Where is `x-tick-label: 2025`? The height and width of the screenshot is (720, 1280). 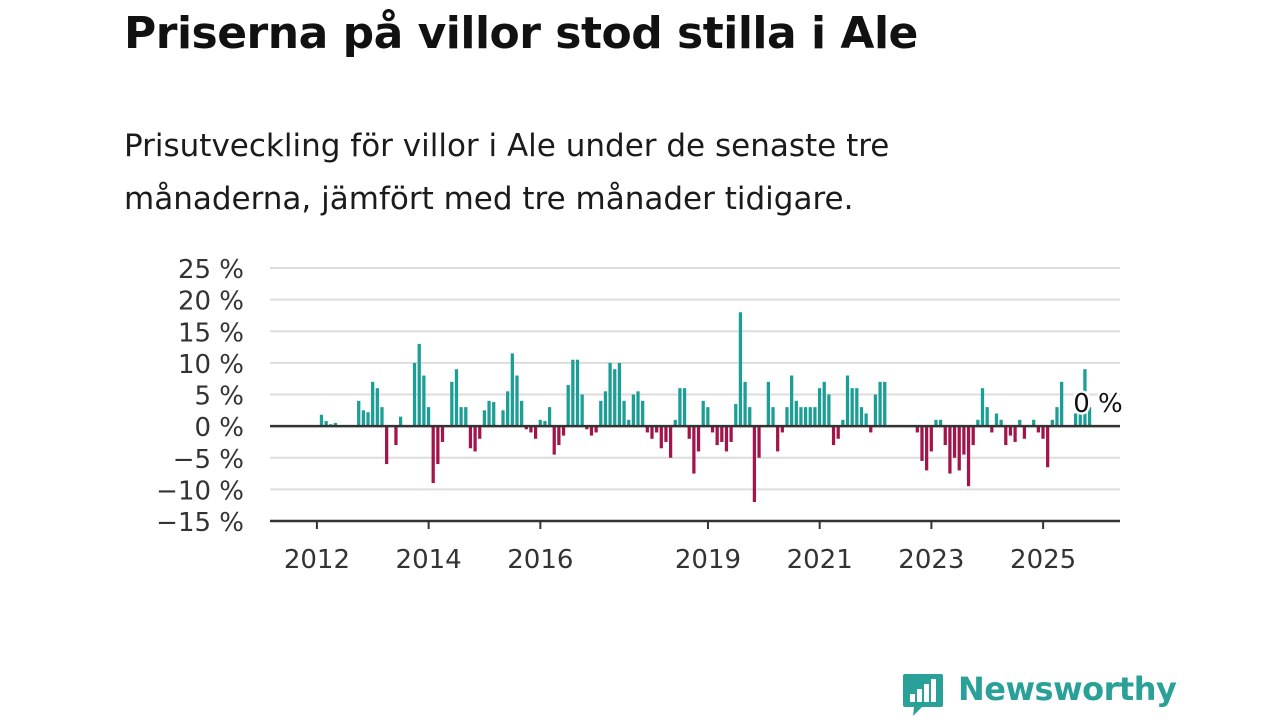
x-tick-label: 2025 is located at coordinates (1043, 560).